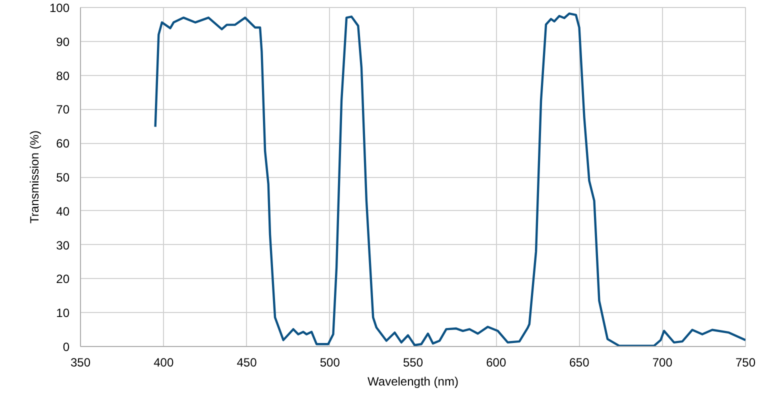 This screenshot has height=399, width=760. What do you see at coordinates (63, 143) in the screenshot?
I see `y-tick-label: 60` at bounding box center [63, 143].